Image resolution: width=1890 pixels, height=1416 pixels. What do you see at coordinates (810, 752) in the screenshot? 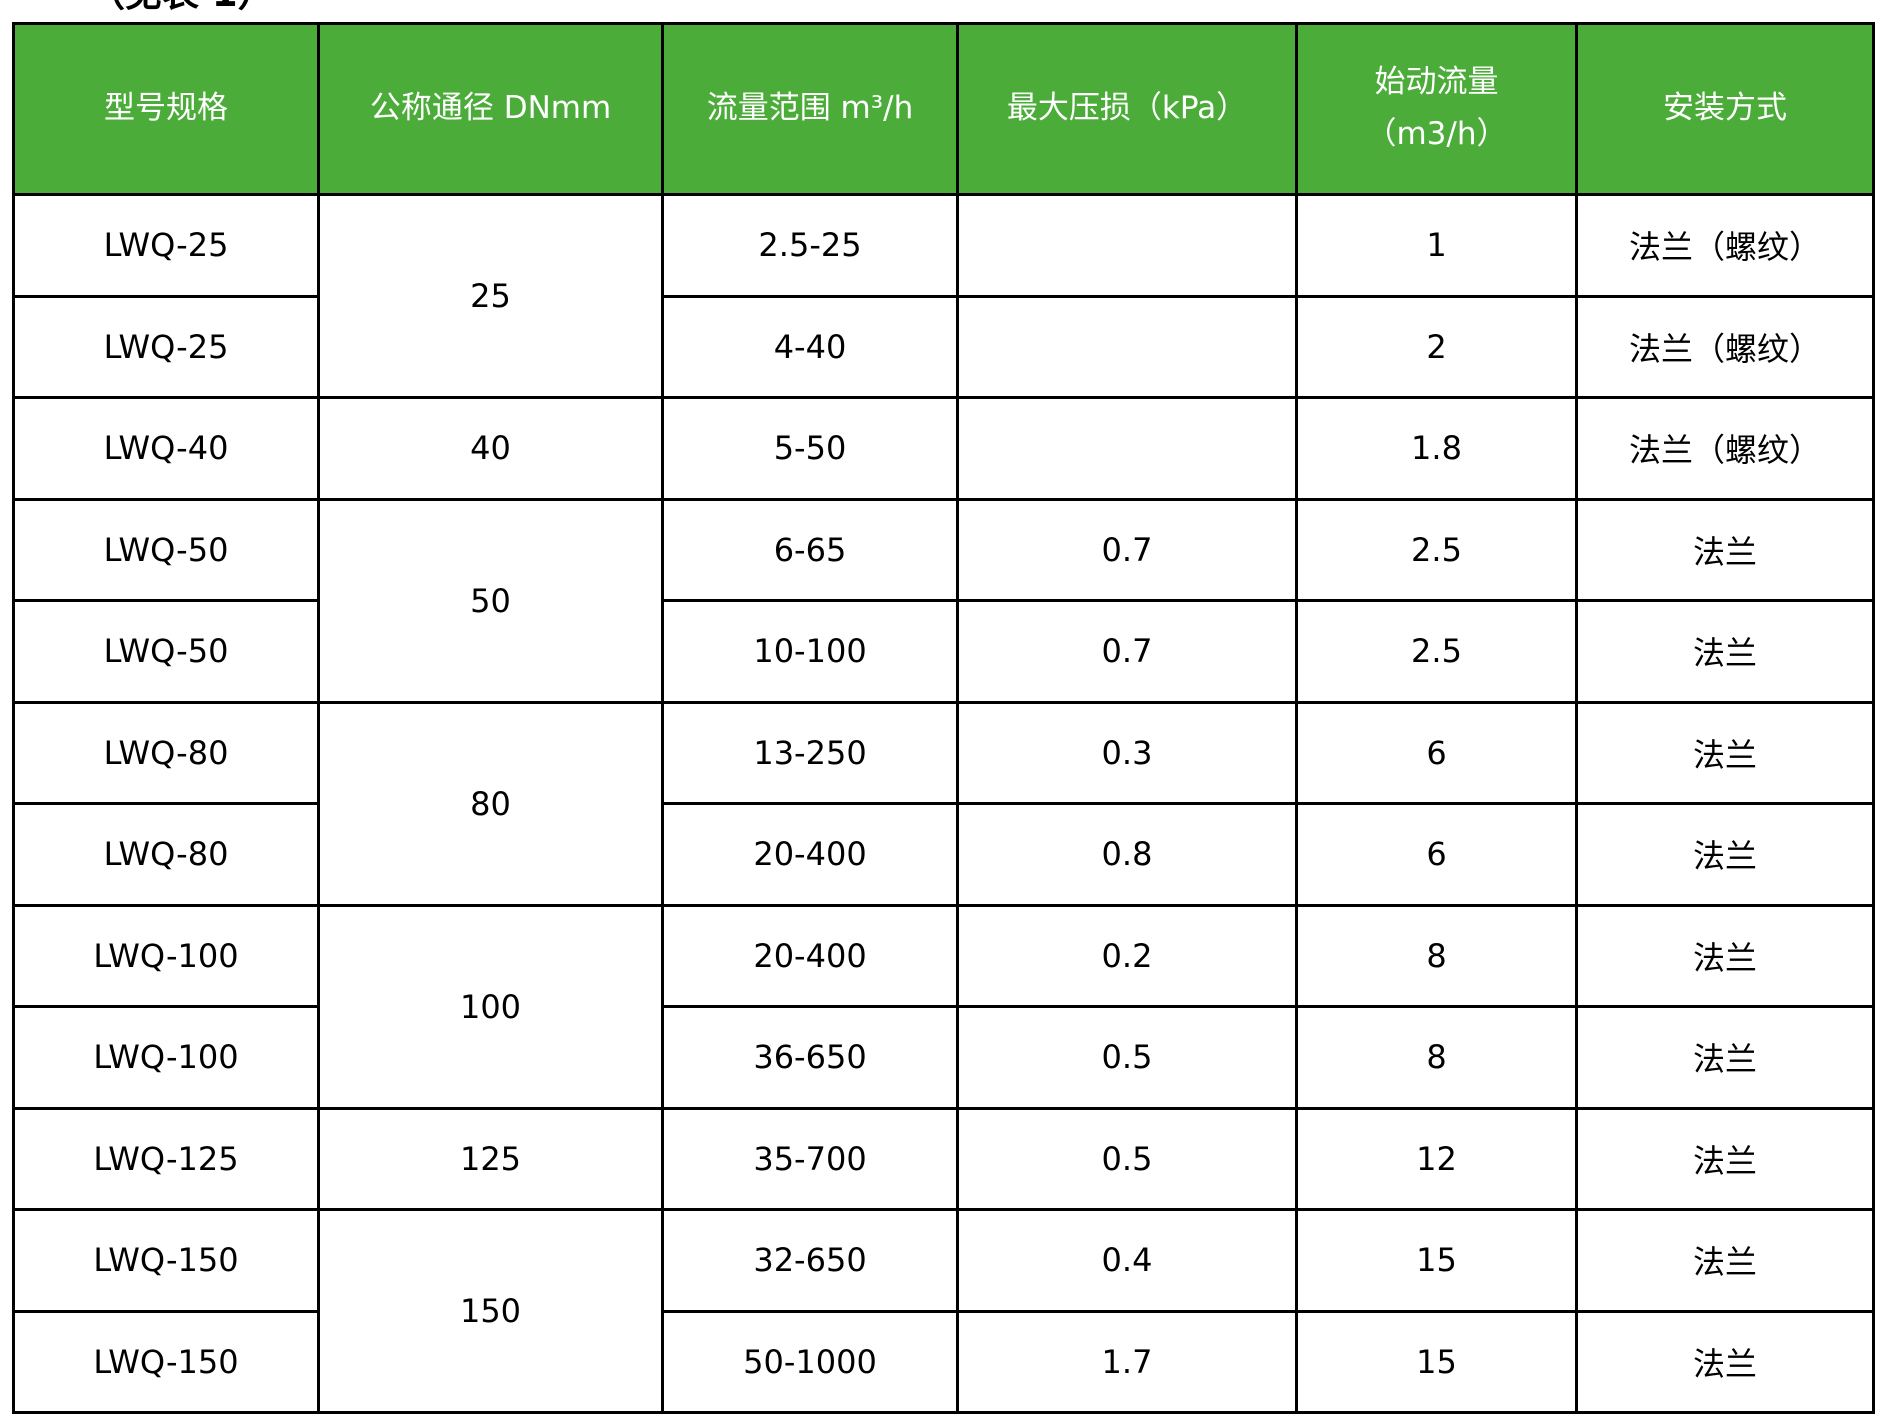
I see `cell-flow-range: 13-250` at bounding box center [810, 752].